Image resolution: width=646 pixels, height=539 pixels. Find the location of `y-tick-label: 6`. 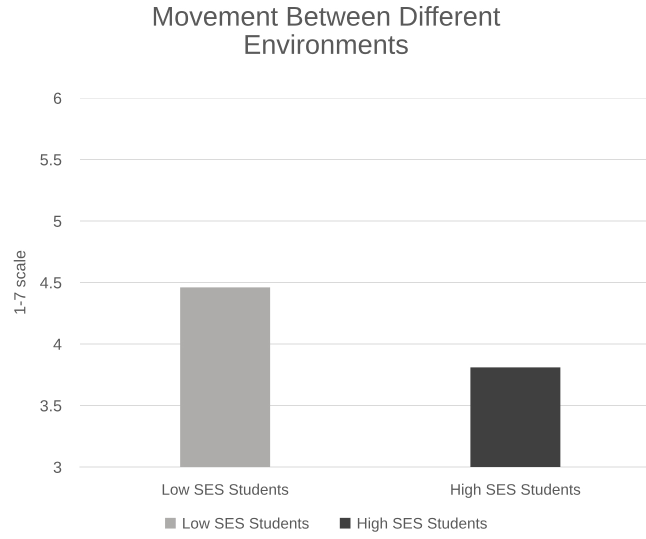

y-tick-label: 6 is located at coordinates (58, 98).